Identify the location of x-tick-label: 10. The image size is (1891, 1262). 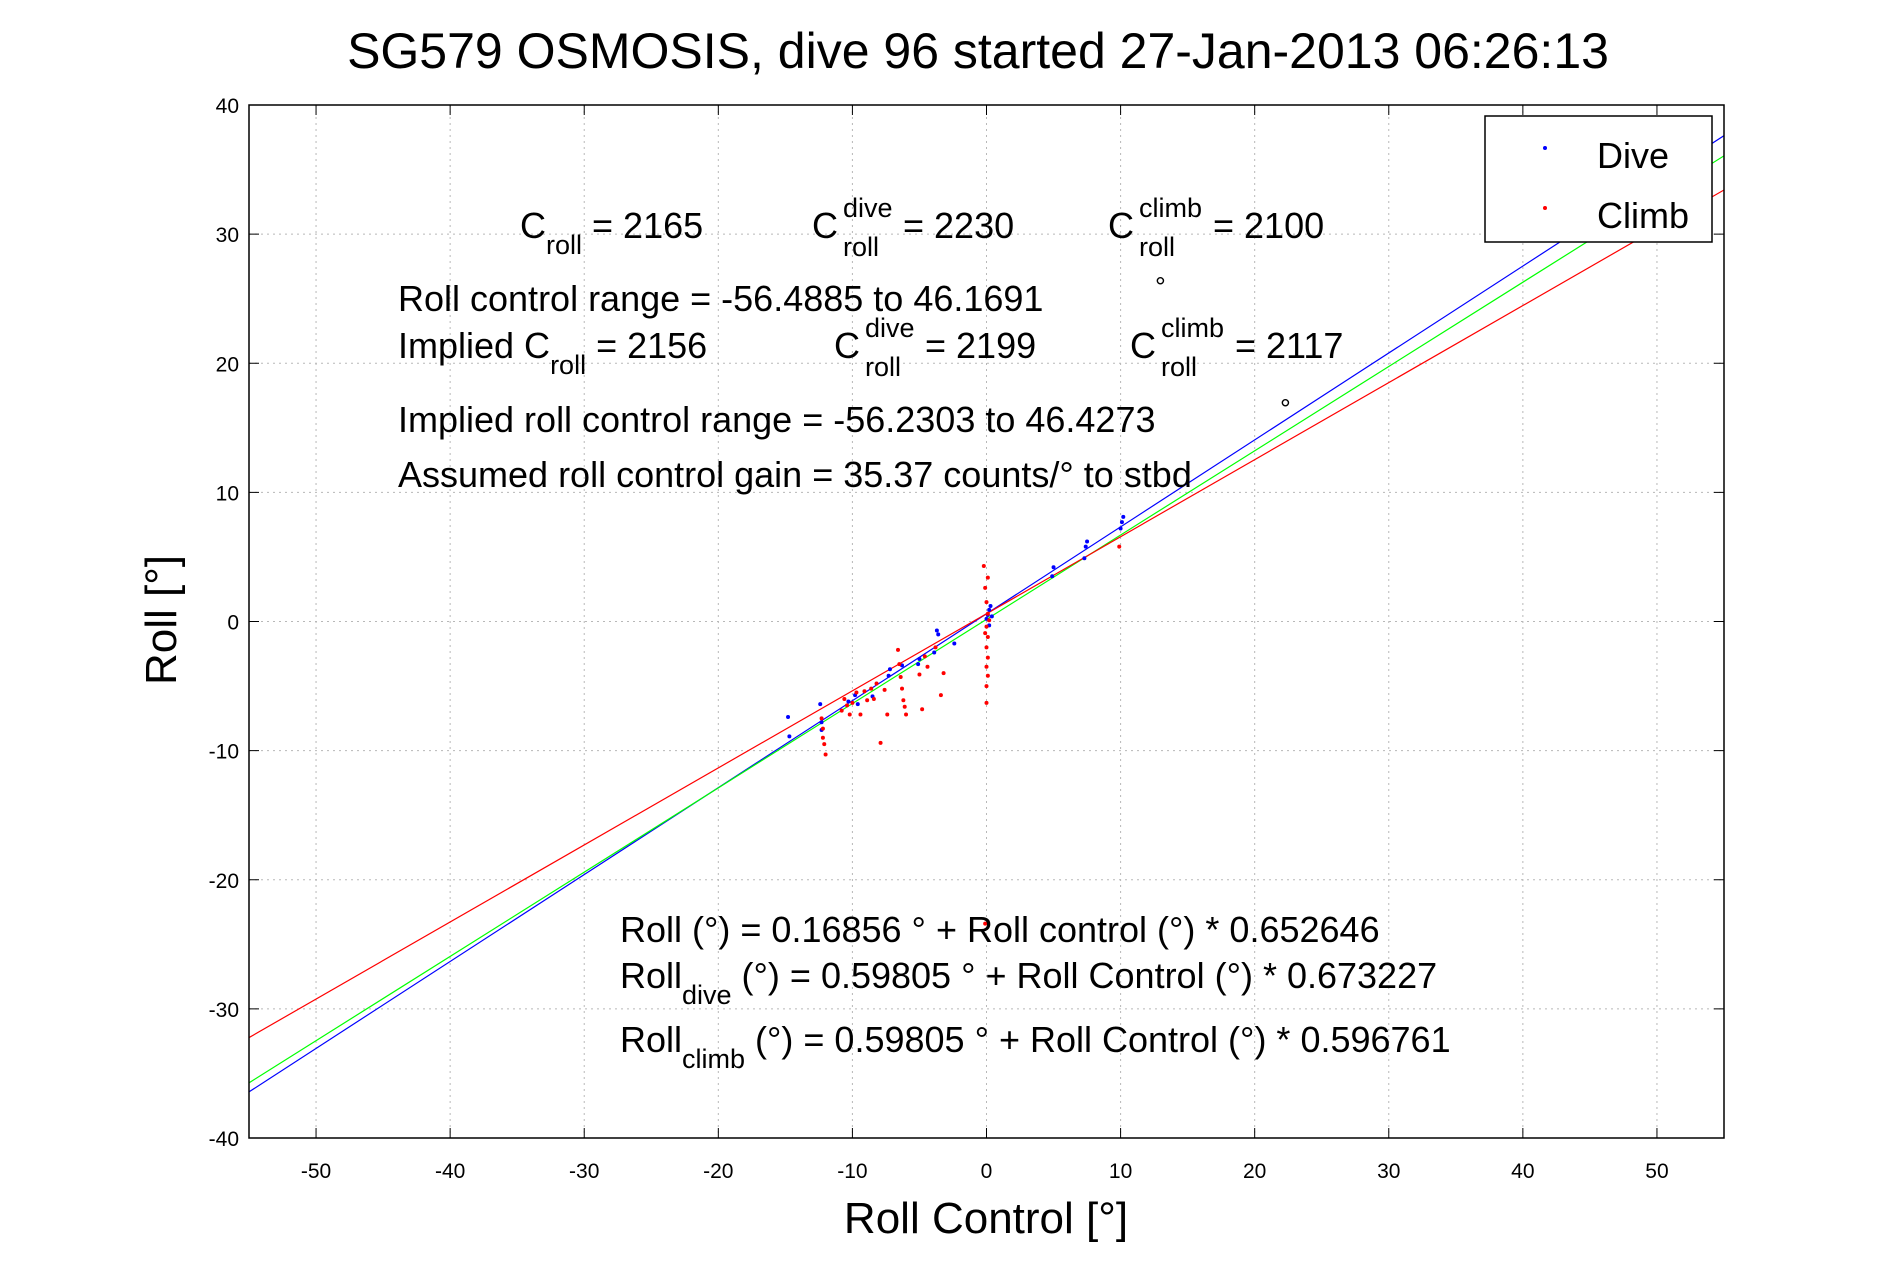
(1120, 1171).